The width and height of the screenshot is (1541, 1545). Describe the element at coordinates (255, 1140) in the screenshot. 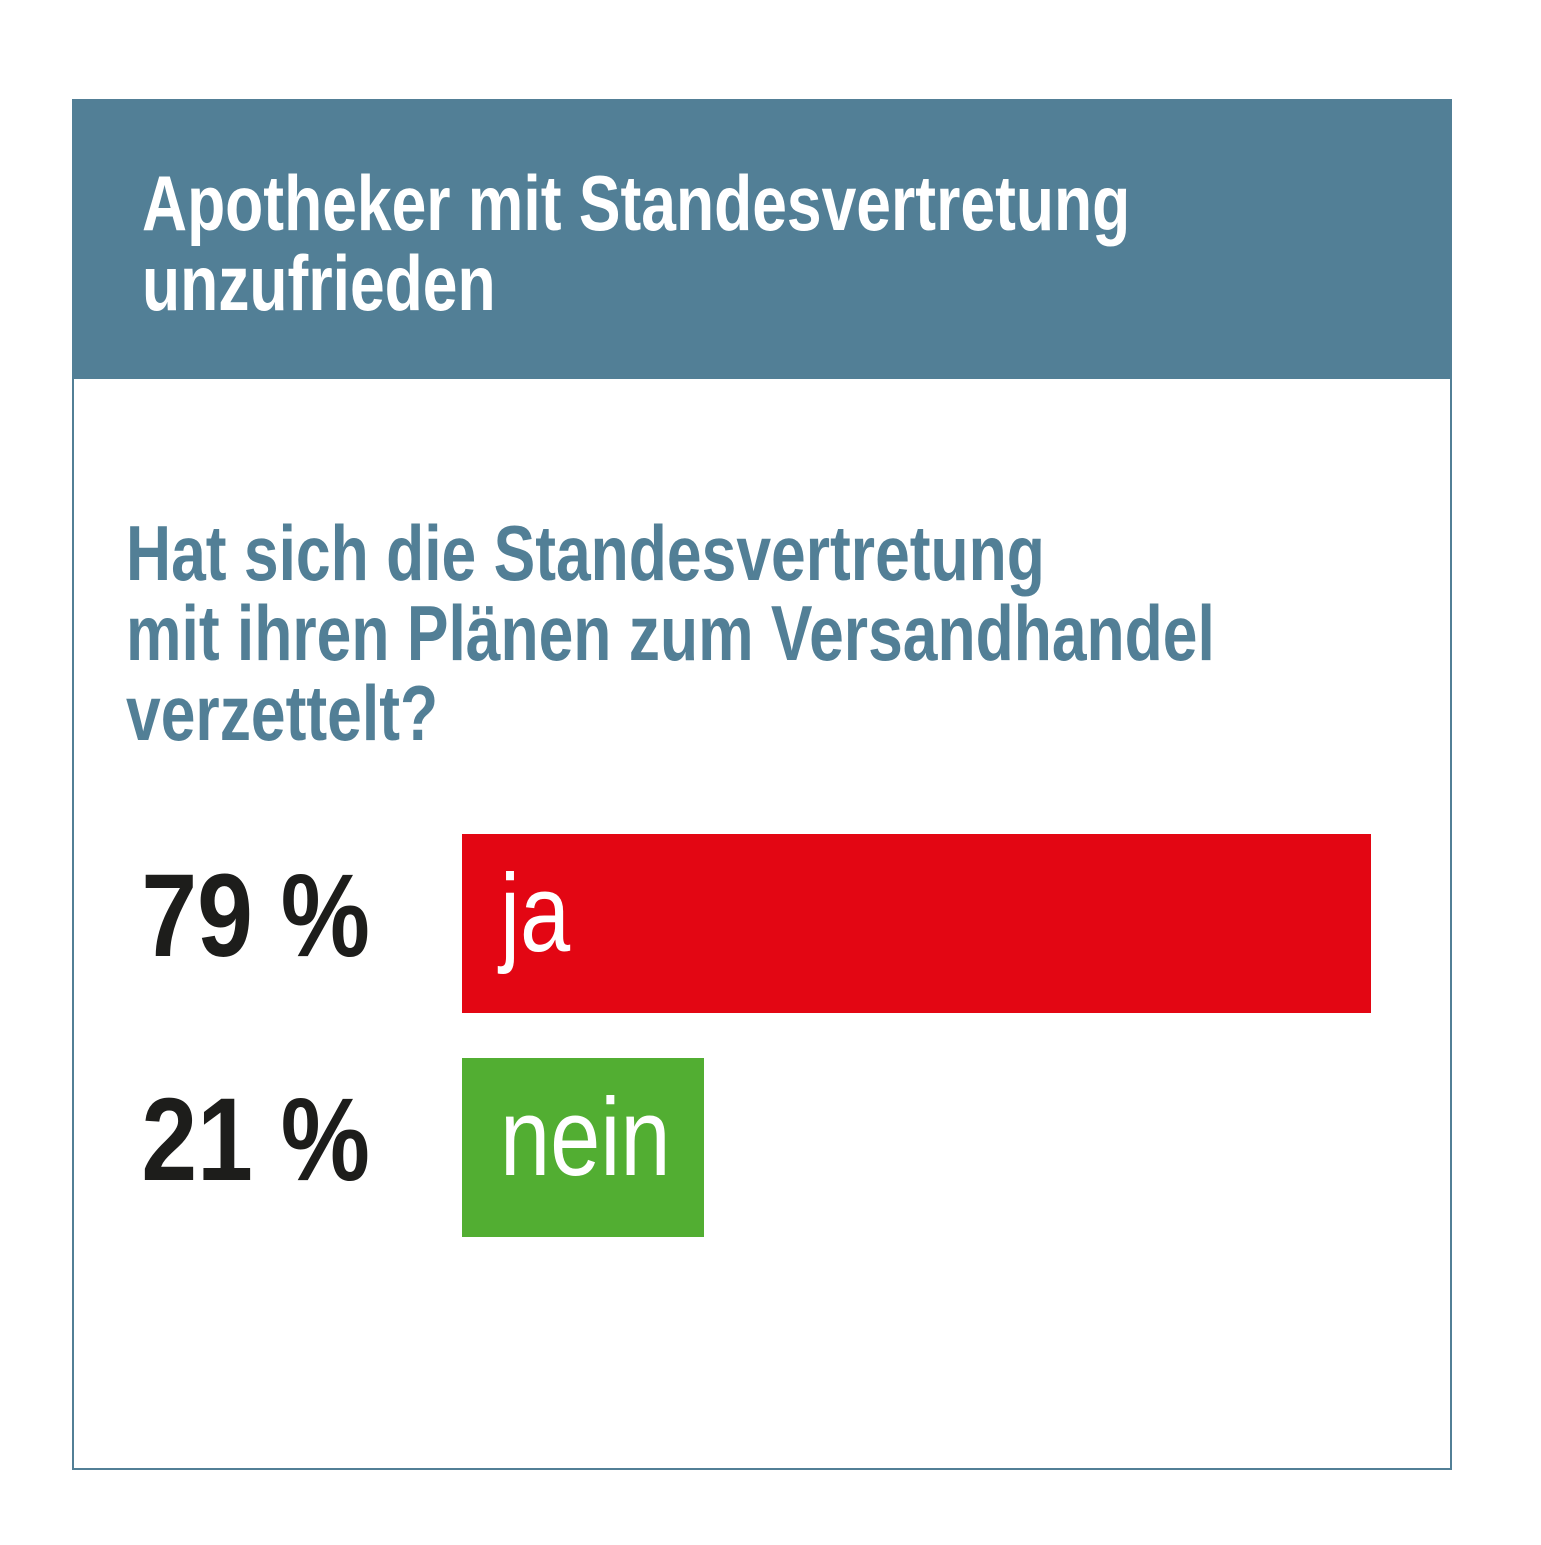

I see `value-label-nein: 21 %` at that location.